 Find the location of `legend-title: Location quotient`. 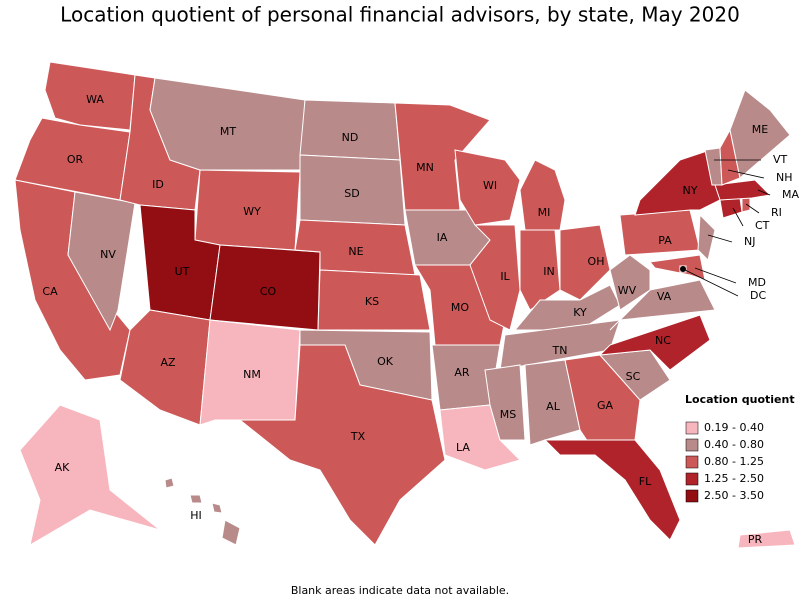

legend-title: Location quotient is located at coordinates (740, 399).